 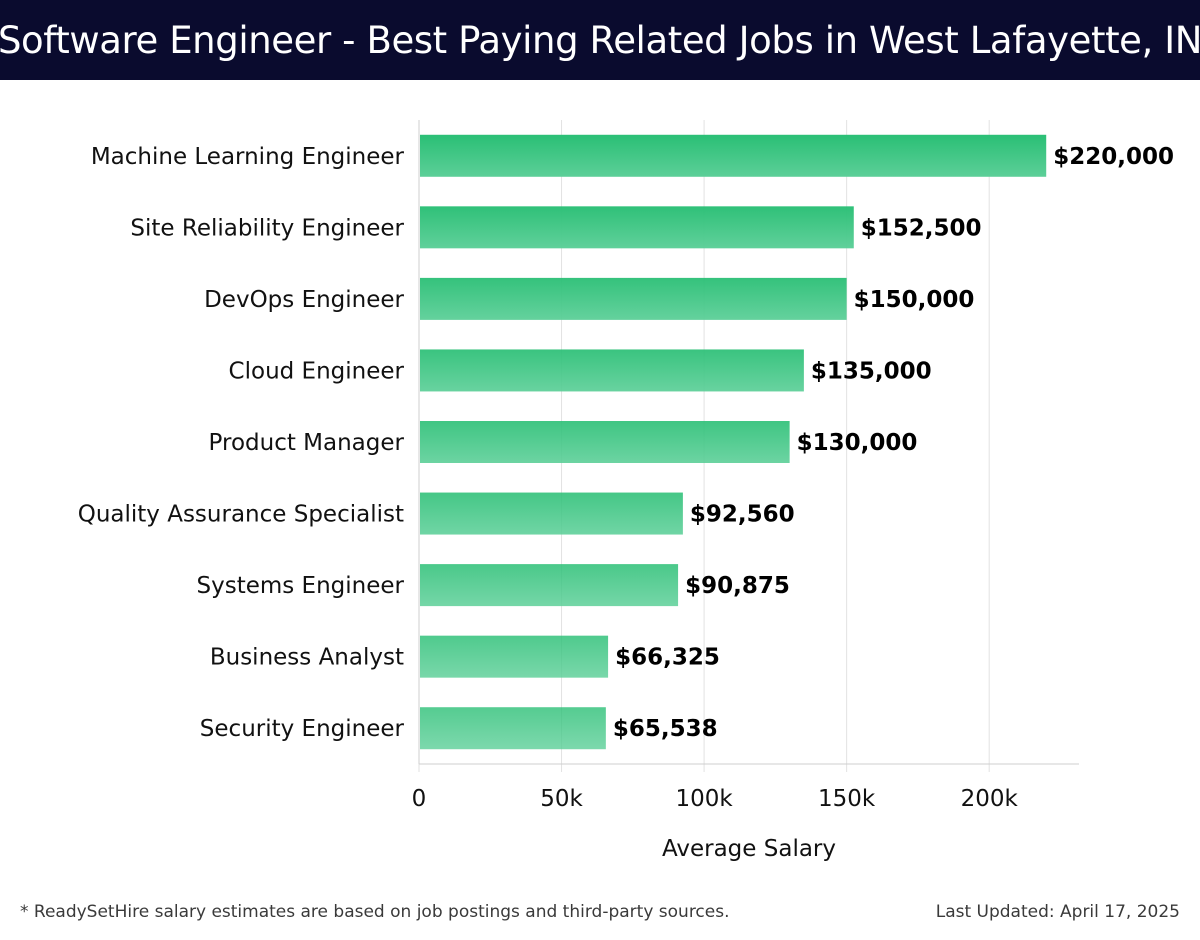 I want to click on category-label: Quality Assurance Specialist, so click(x=241, y=515).